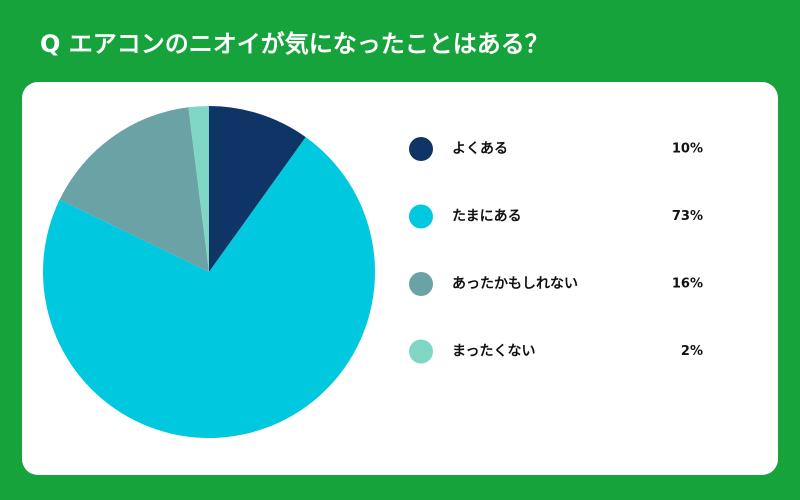 The image size is (800, 500). I want to click on value-label: 73%, so click(687, 216).